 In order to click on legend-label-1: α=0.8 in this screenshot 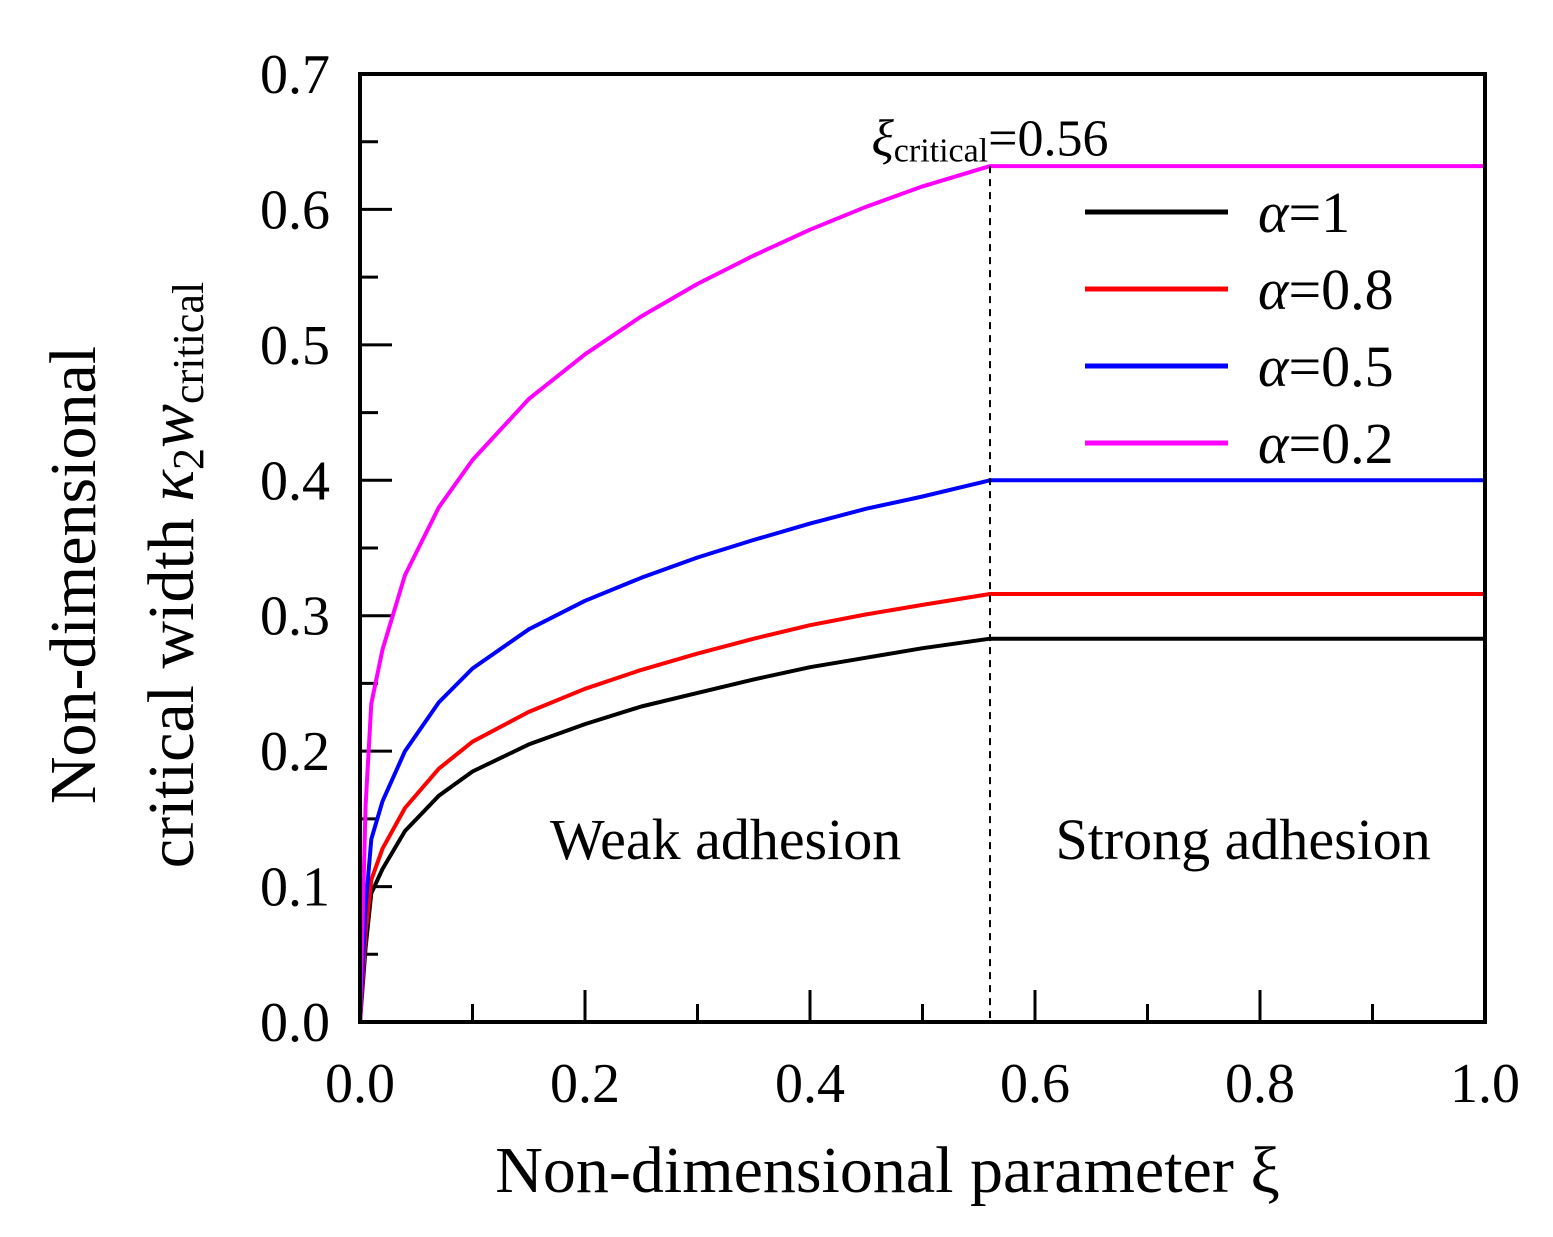, I will do `click(1326, 289)`.